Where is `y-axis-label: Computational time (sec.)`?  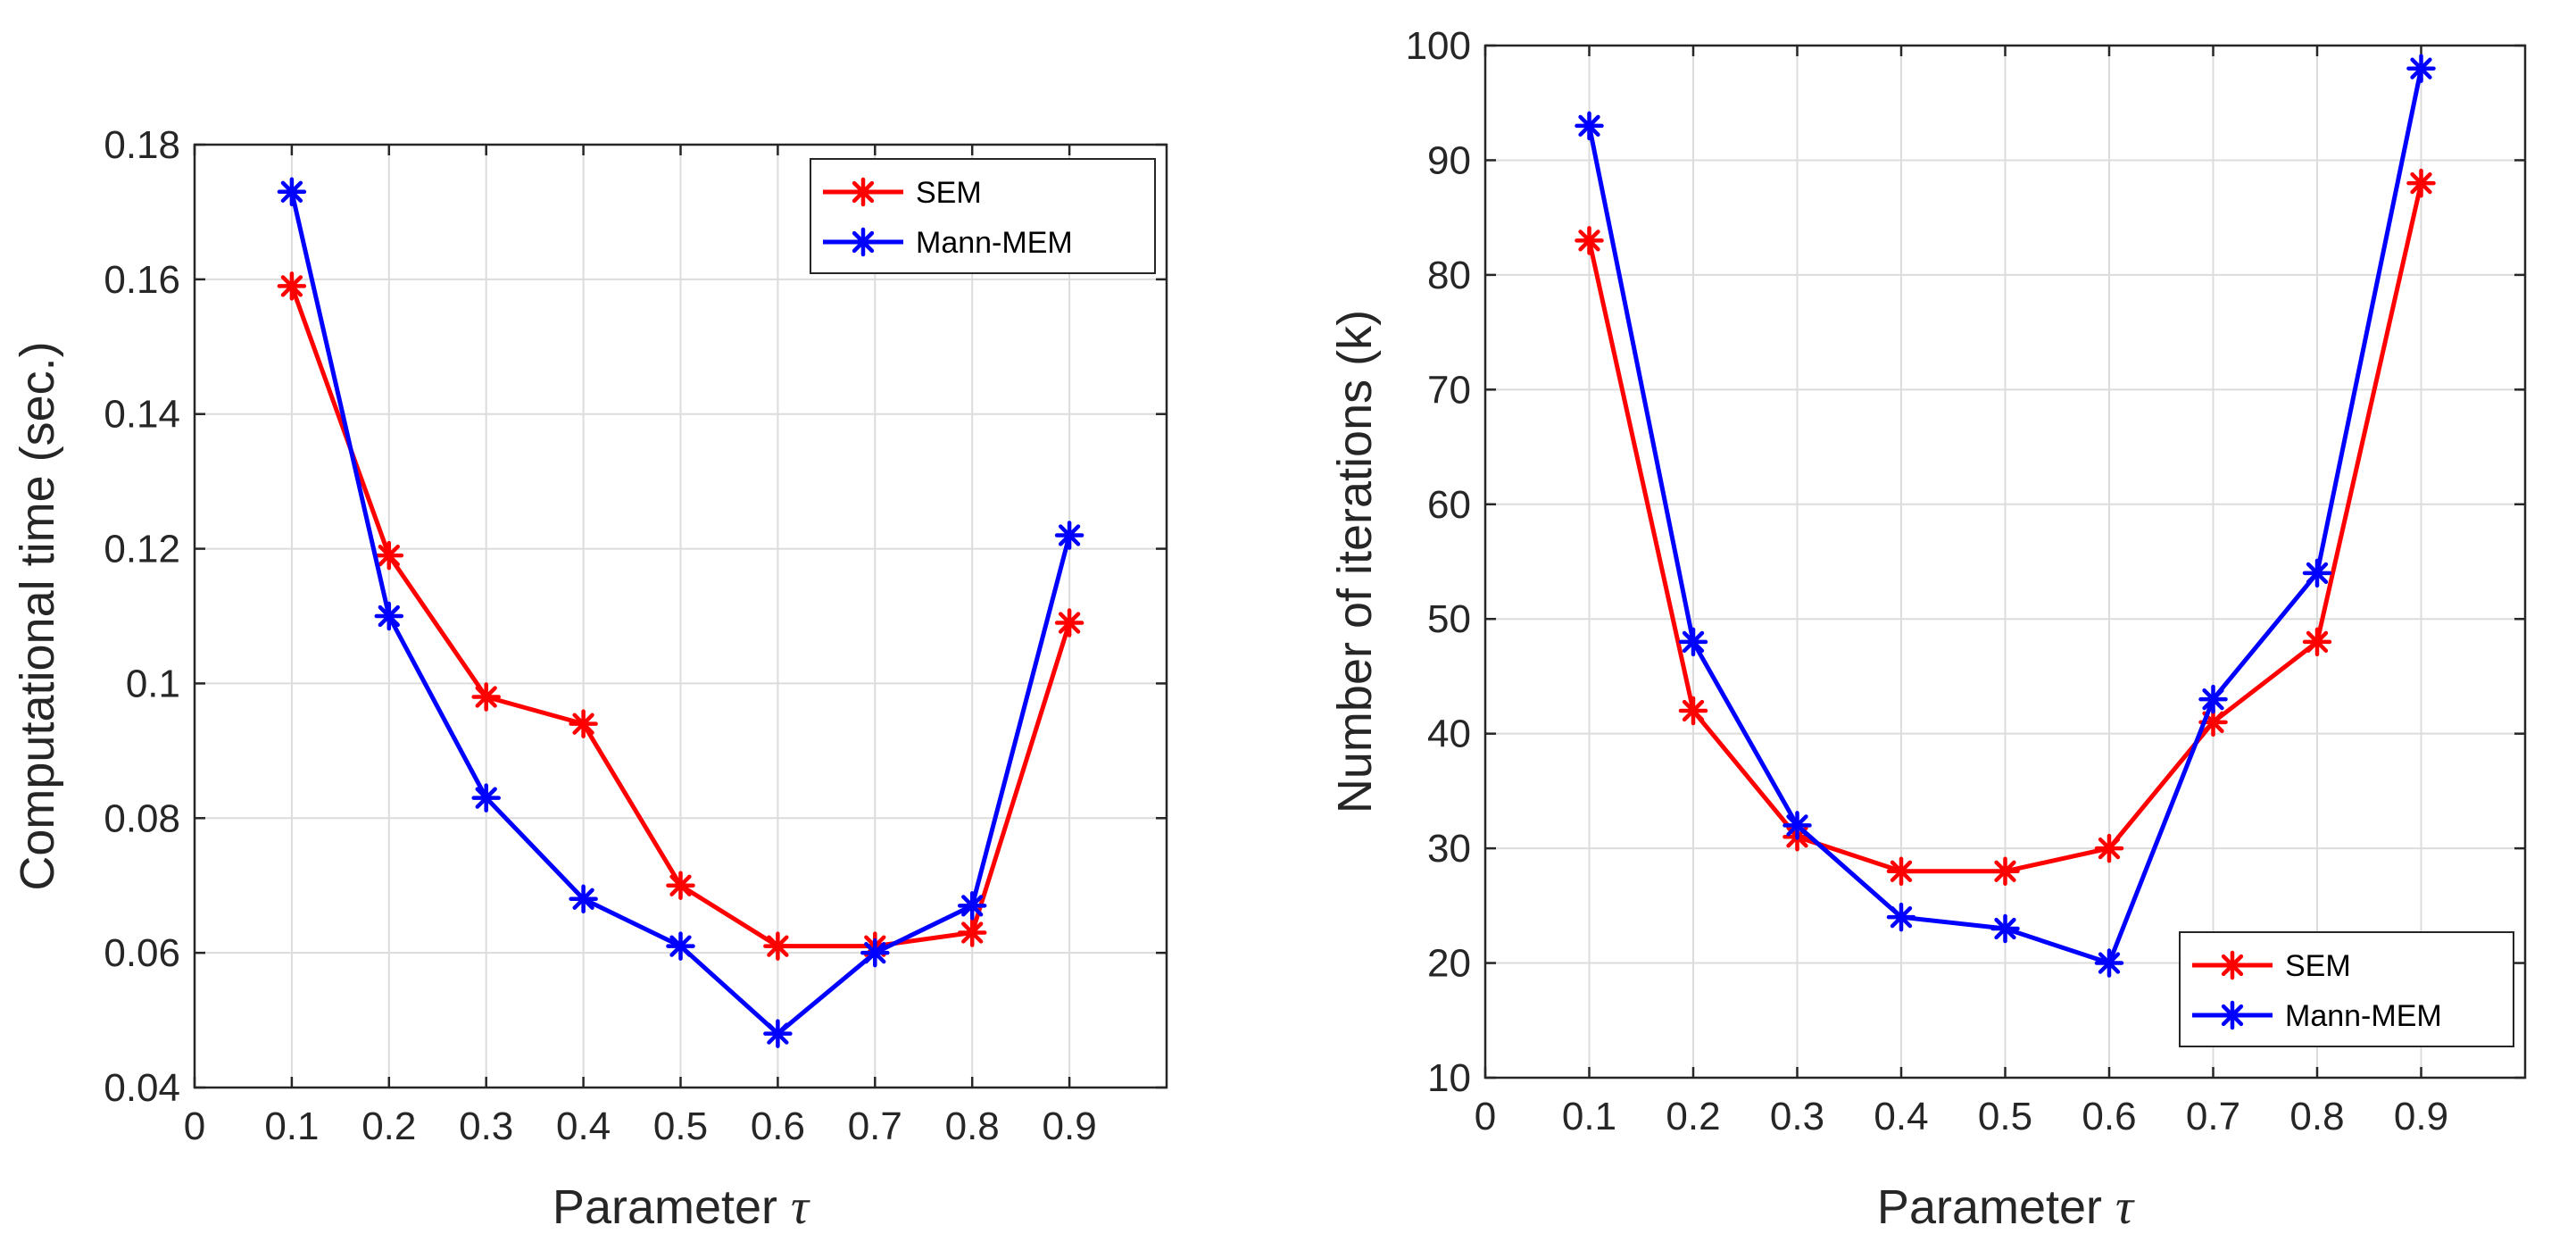
y-axis-label: Computational time (sec.) is located at coordinates (37, 615).